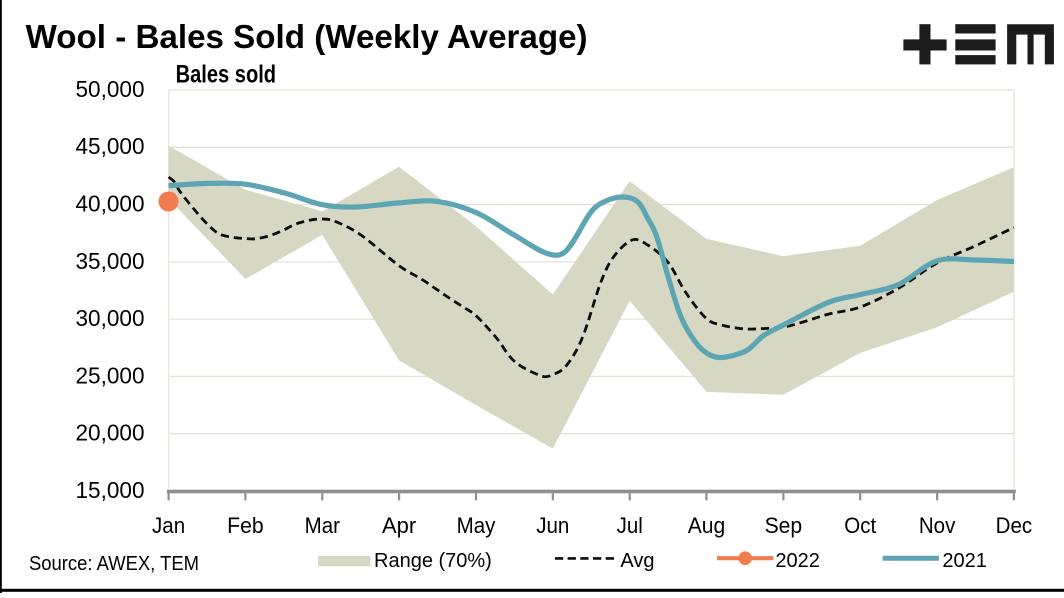 The image size is (1064, 598). What do you see at coordinates (110, 375) in the screenshot?
I see `svg-text: 25,000` at bounding box center [110, 375].